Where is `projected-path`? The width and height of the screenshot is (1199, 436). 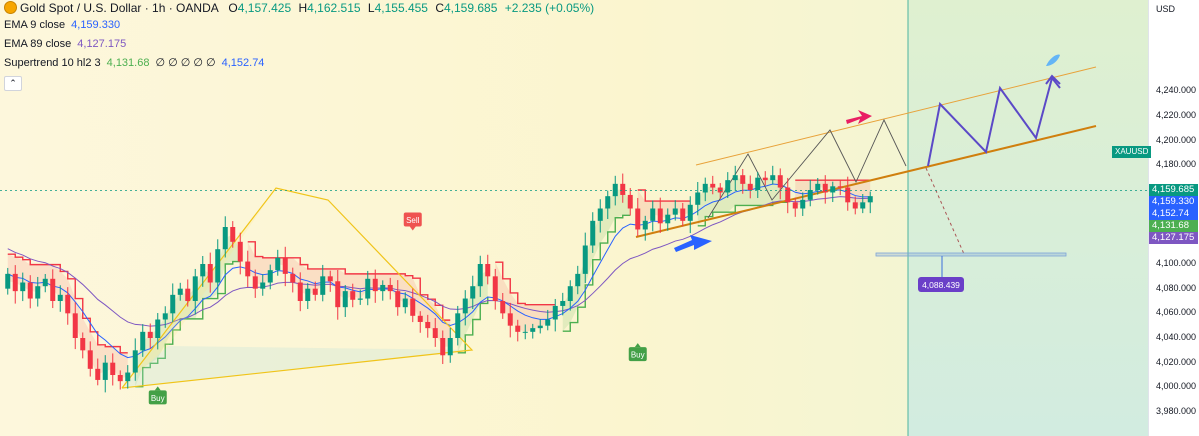 projected-path is located at coordinates (994, 121).